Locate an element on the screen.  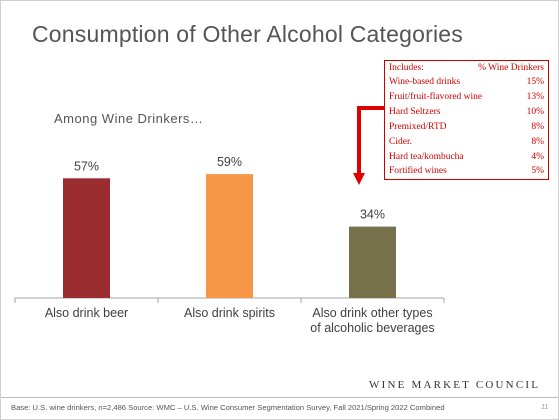
category-label: of alcoholic beverages is located at coordinates (372, 328).